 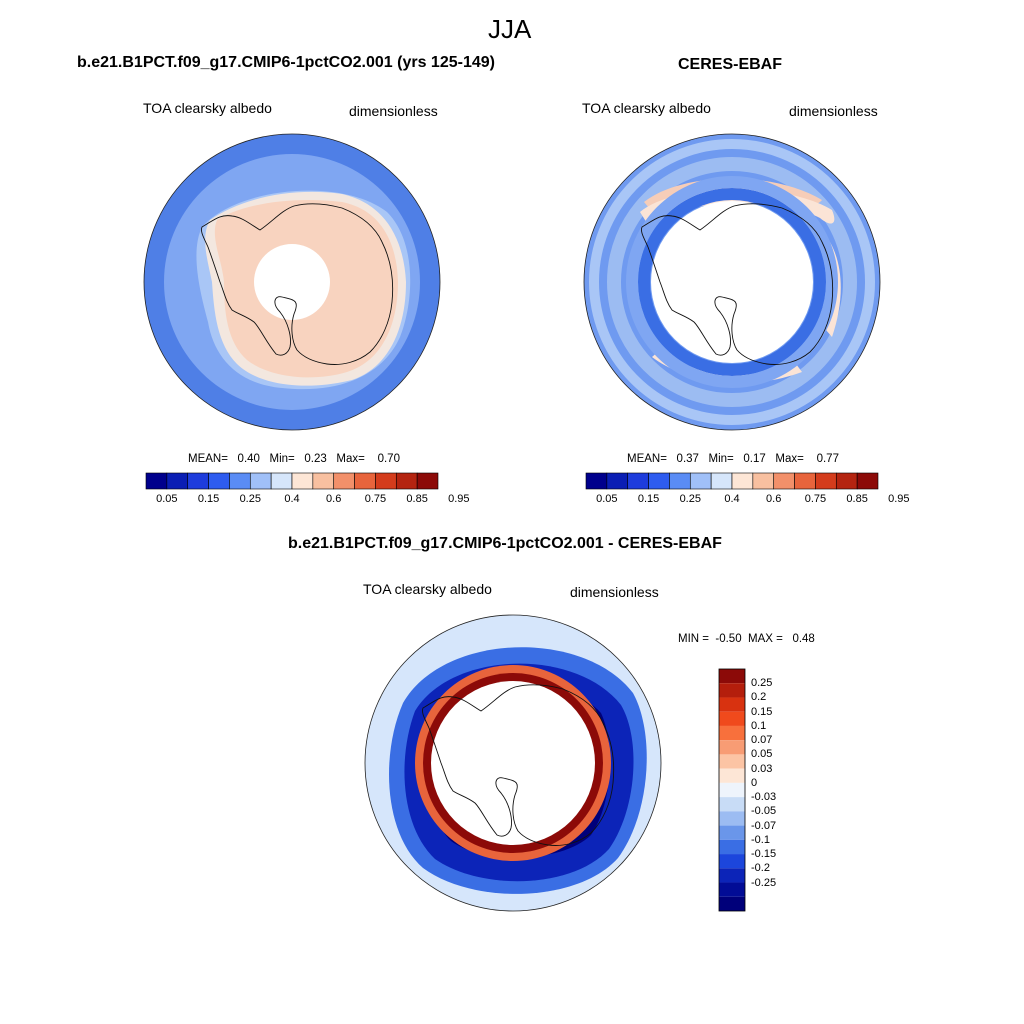 What do you see at coordinates (207, 108) in the screenshot?
I see `model-variable-label: TOA clearsky albedo` at bounding box center [207, 108].